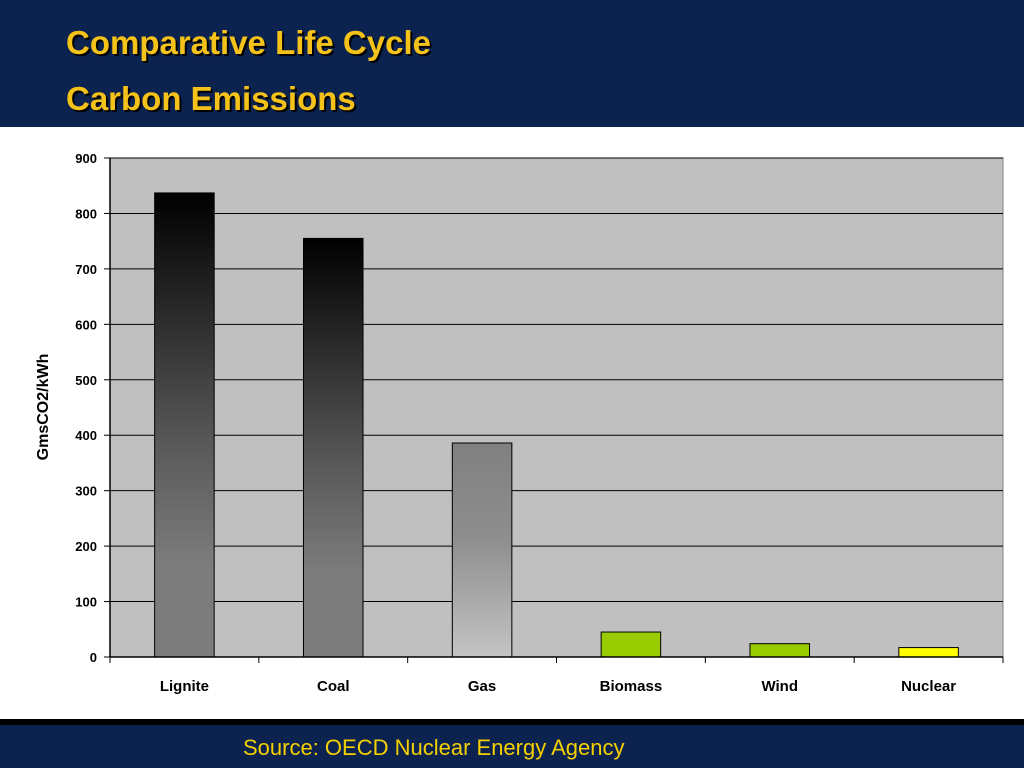 This screenshot has height=768, width=1024. Describe the element at coordinates (184, 425) in the screenshot. I see `bar-lignite` at that location.